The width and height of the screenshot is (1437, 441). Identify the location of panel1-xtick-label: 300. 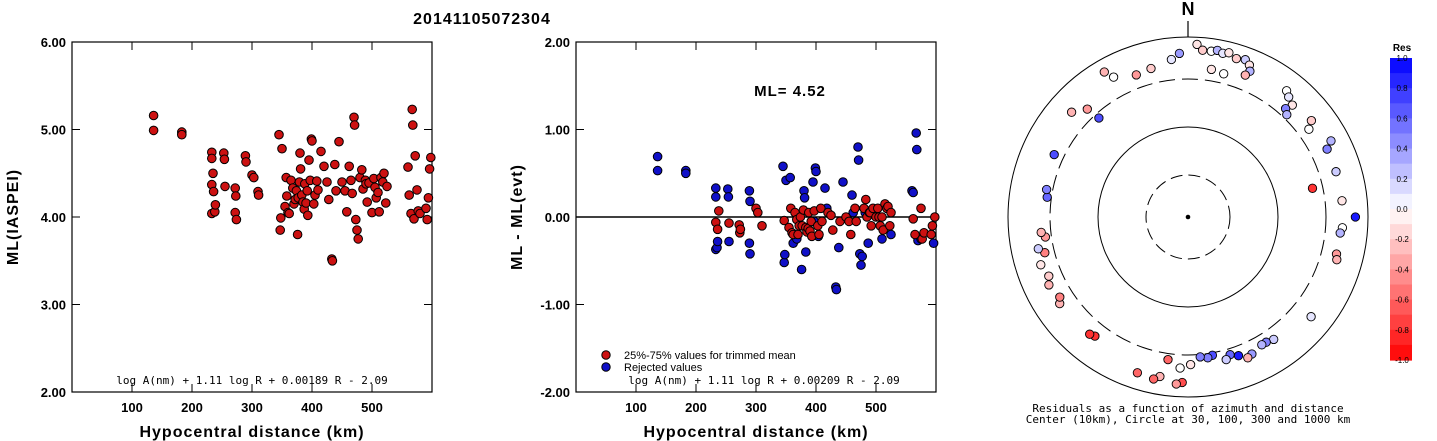
(252, 407).